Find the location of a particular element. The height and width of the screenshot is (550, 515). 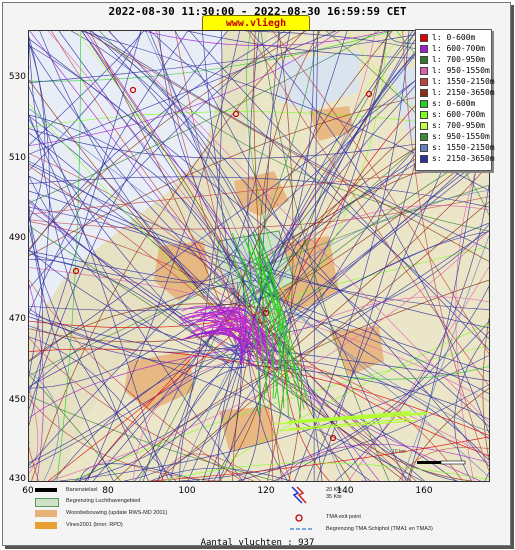

runway-swatch is located at coordinates (46, 490).